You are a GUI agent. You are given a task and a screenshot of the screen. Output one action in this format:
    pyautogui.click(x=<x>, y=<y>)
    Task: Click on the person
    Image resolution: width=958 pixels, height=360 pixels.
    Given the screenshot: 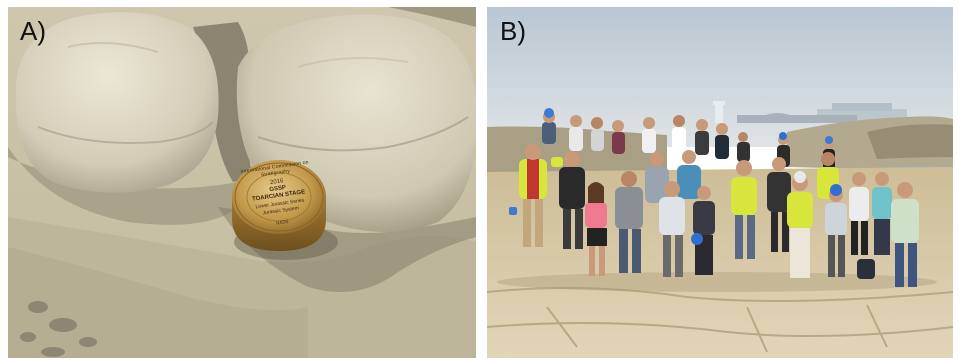 What is the action you would take?
    pyautogui.click(x=549, y=126)
    